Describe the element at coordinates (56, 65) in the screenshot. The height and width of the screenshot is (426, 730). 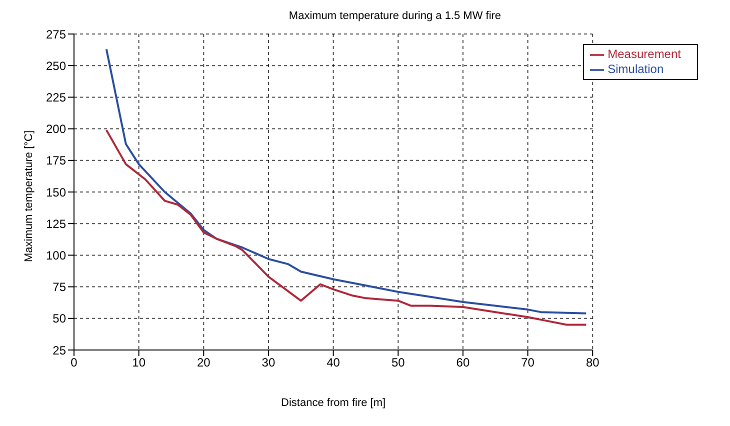
I see `y-tick-label: 250` at that location.